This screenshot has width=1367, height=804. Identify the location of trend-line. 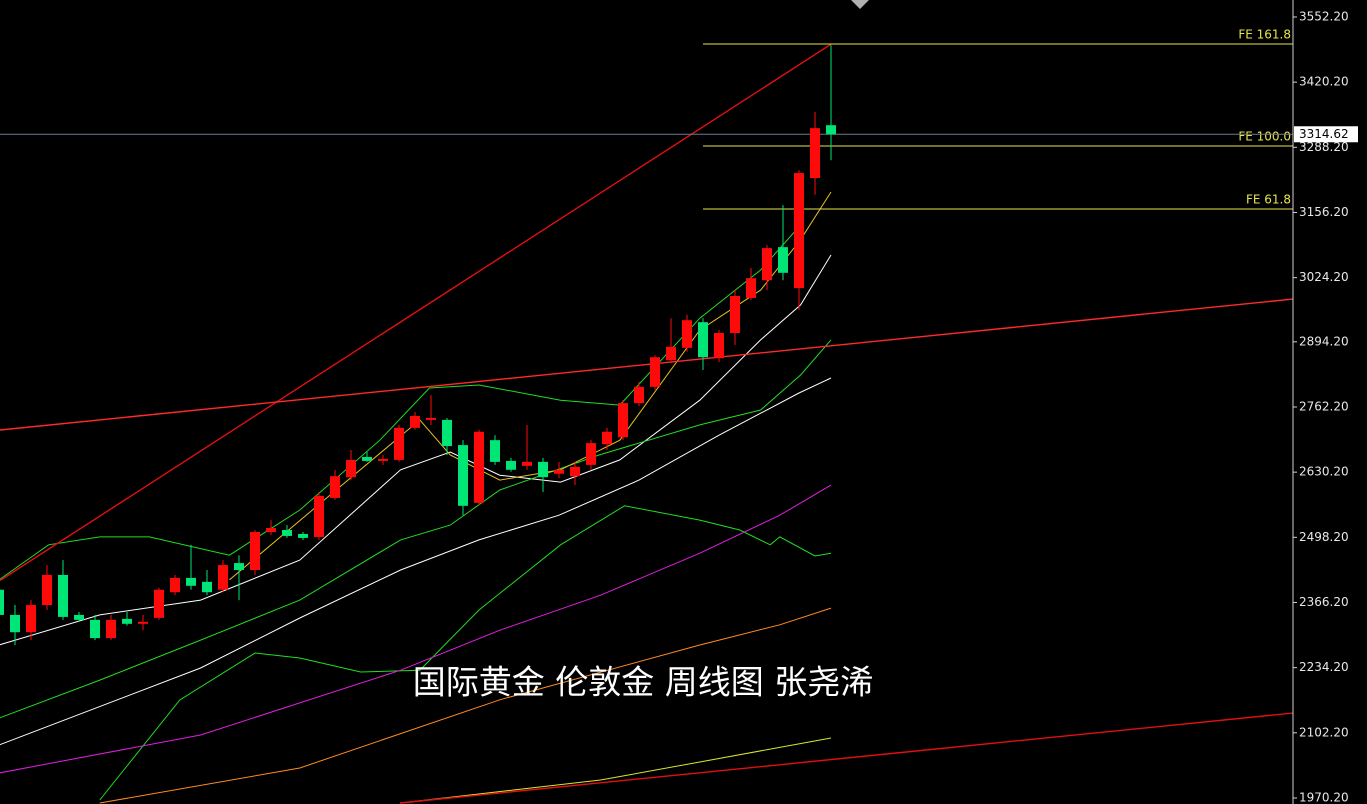
(846, 758).